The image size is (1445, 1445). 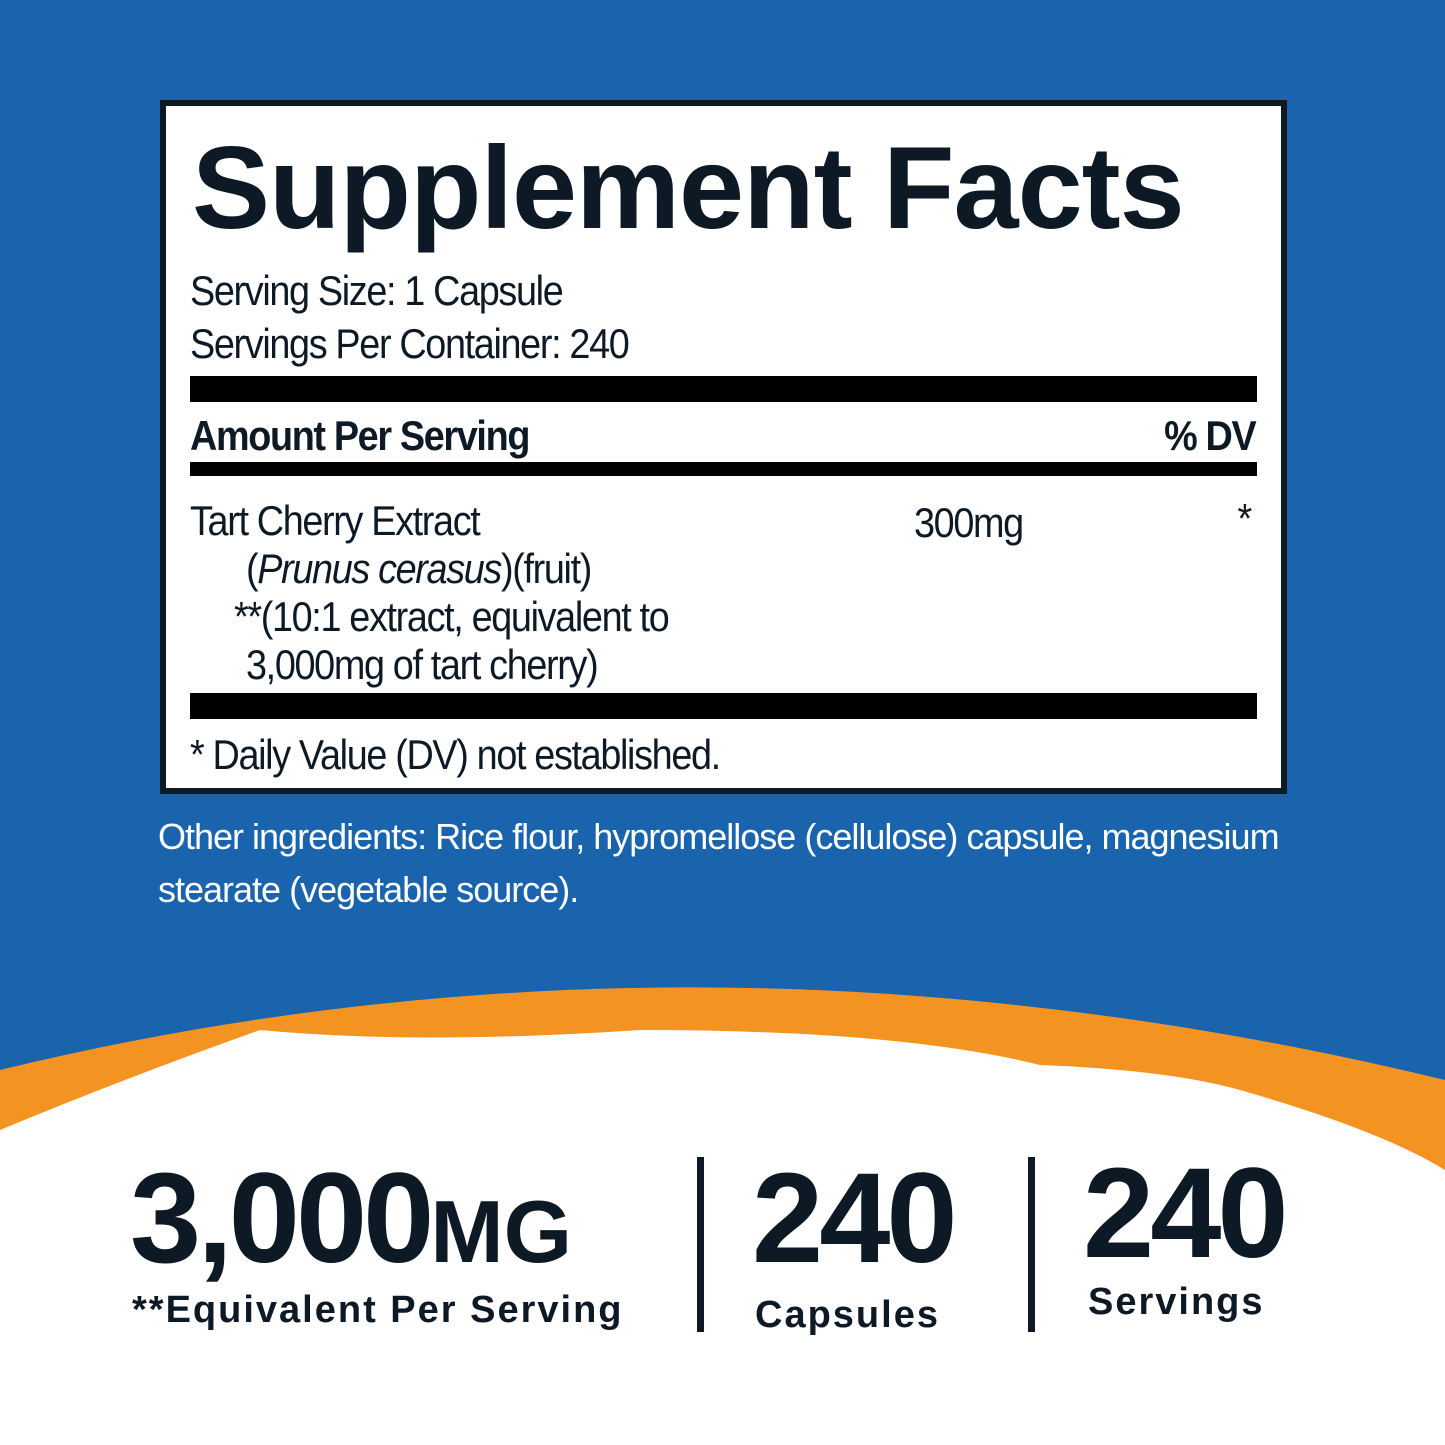 I want to click on stat-capsules-value: 240, so click(x=855, y=1218).